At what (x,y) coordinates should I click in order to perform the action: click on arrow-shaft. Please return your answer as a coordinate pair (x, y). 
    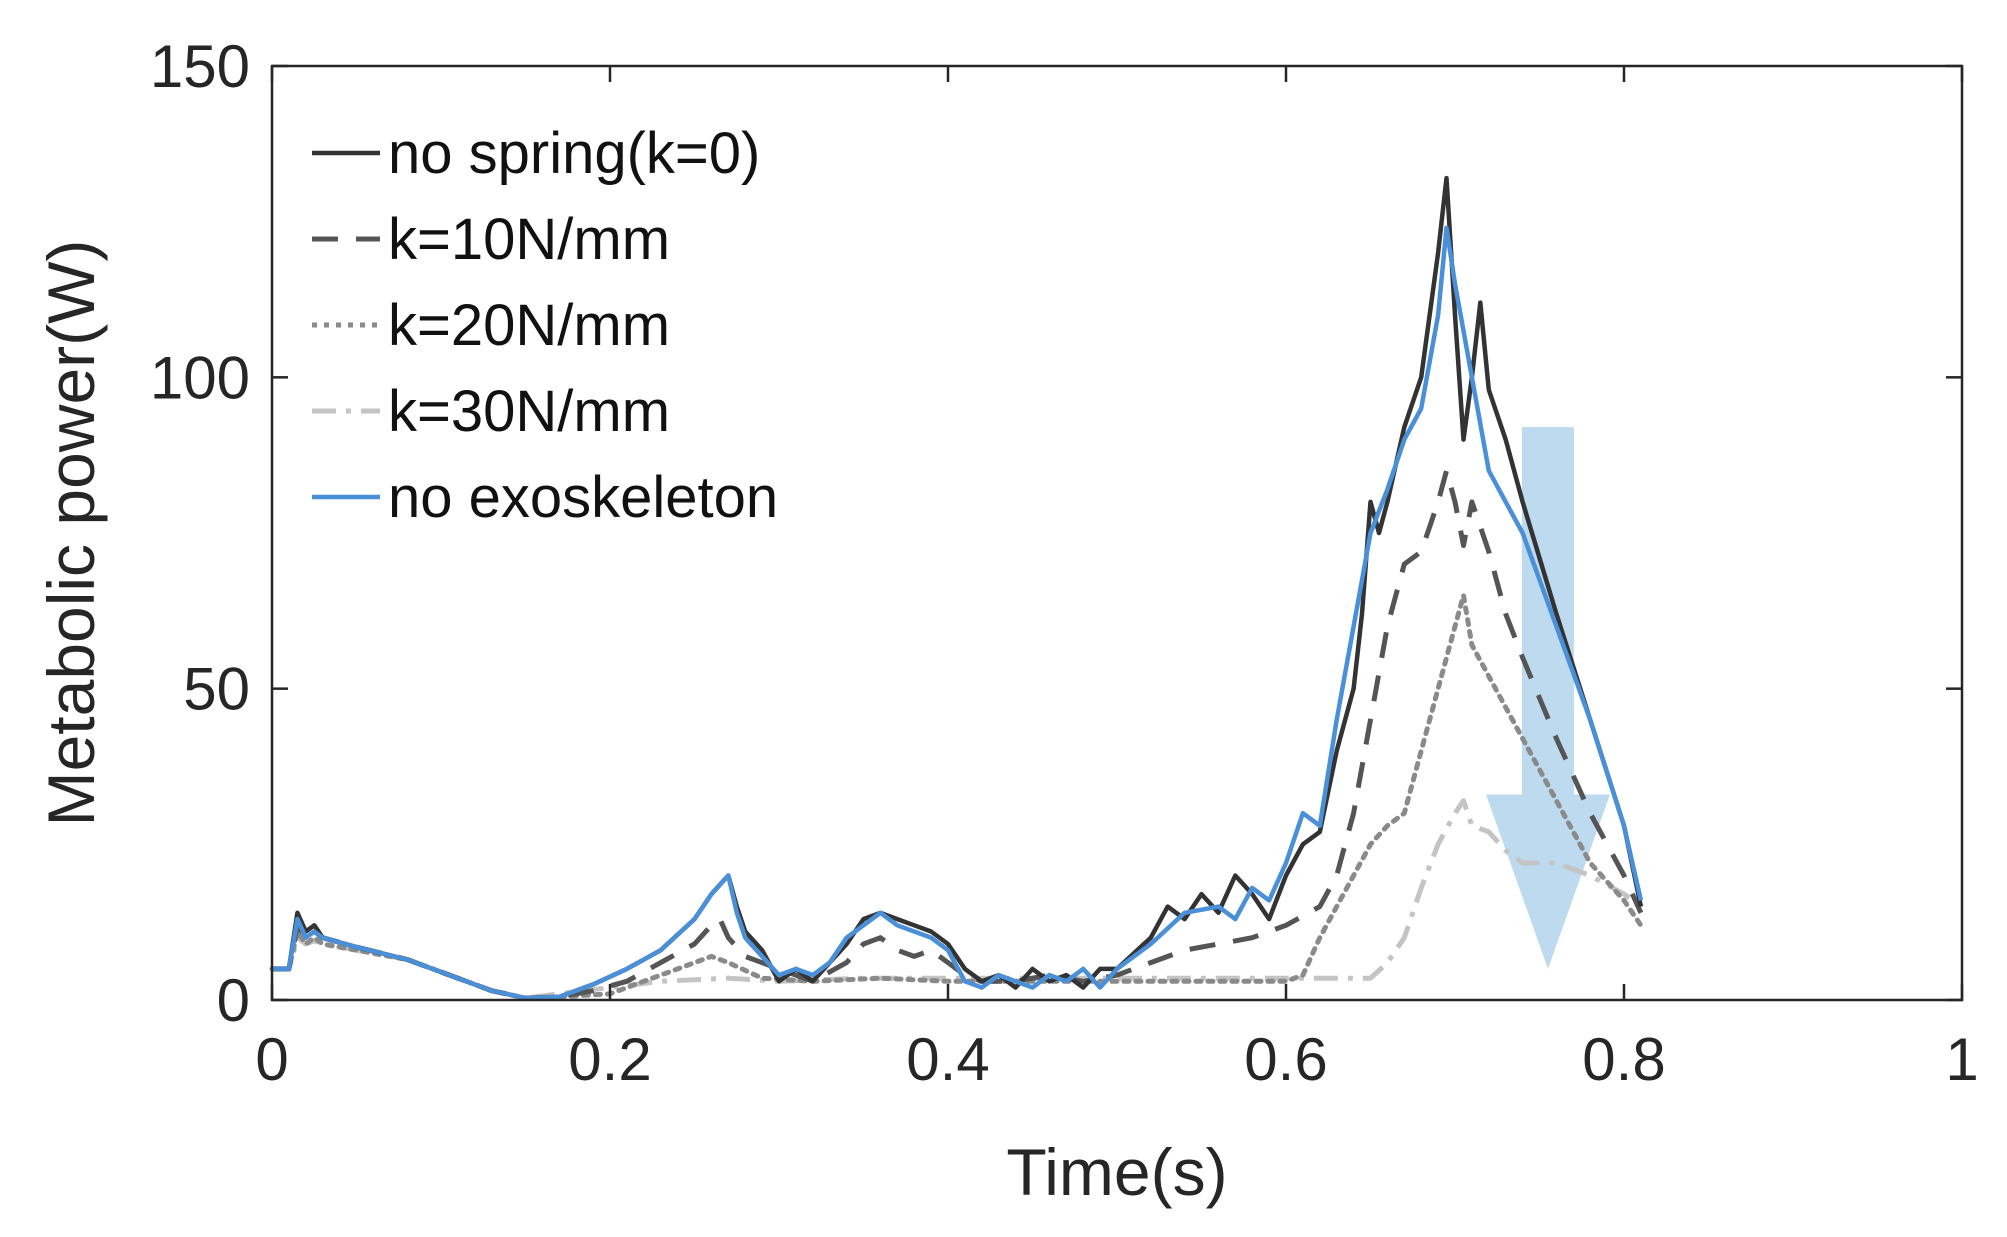
    Looking at the image, I should click on (1547, 611).